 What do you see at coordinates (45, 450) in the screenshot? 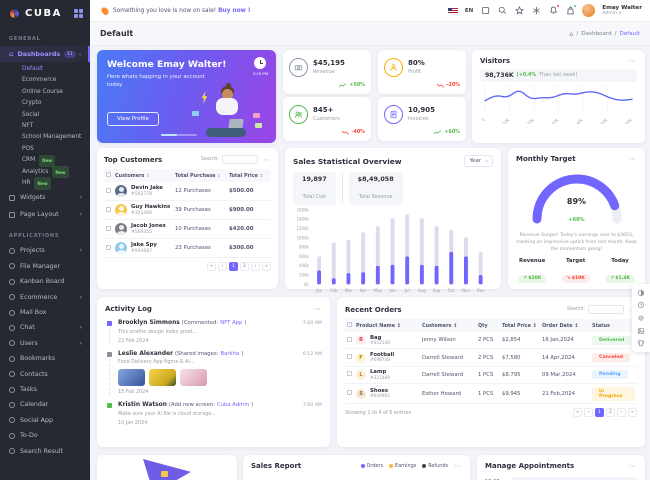
I see `sidebar-item-search-result: Search Result` at bounding box center [45, 450].